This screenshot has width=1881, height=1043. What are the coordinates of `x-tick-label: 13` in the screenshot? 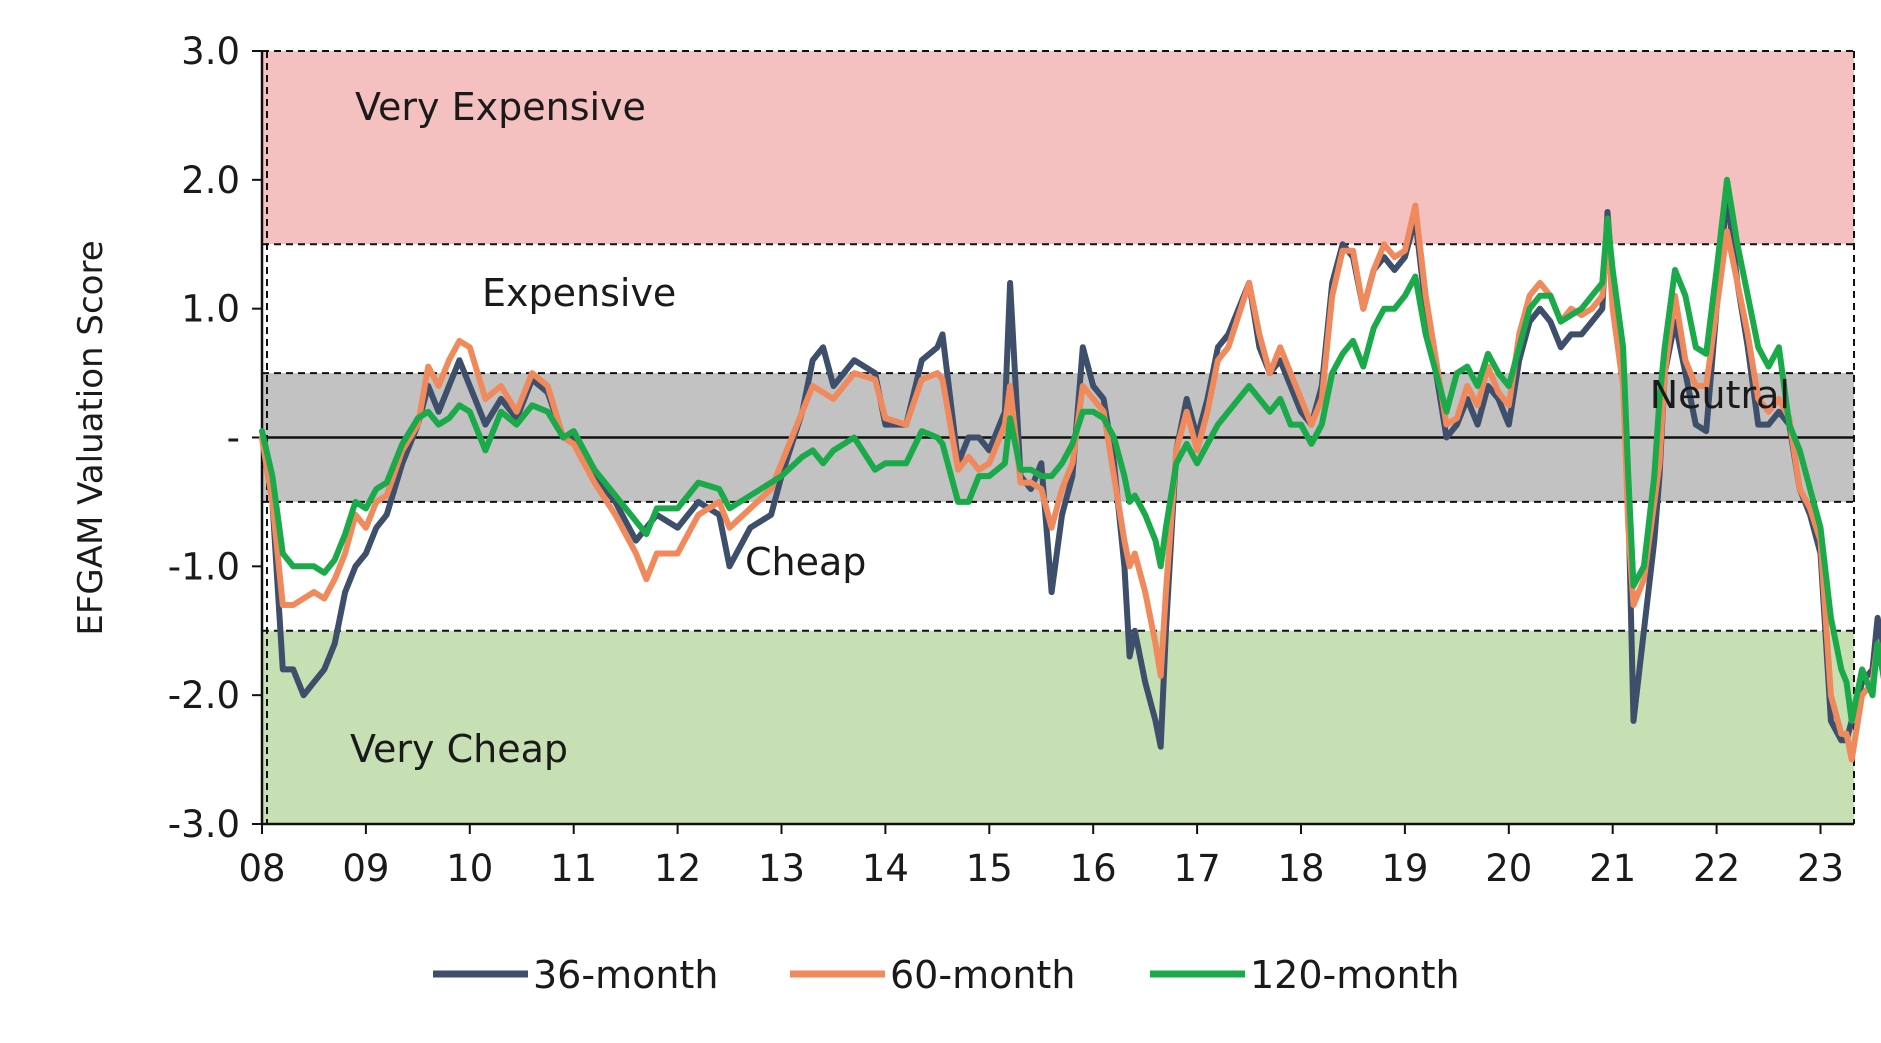 It's located at (781, 868).